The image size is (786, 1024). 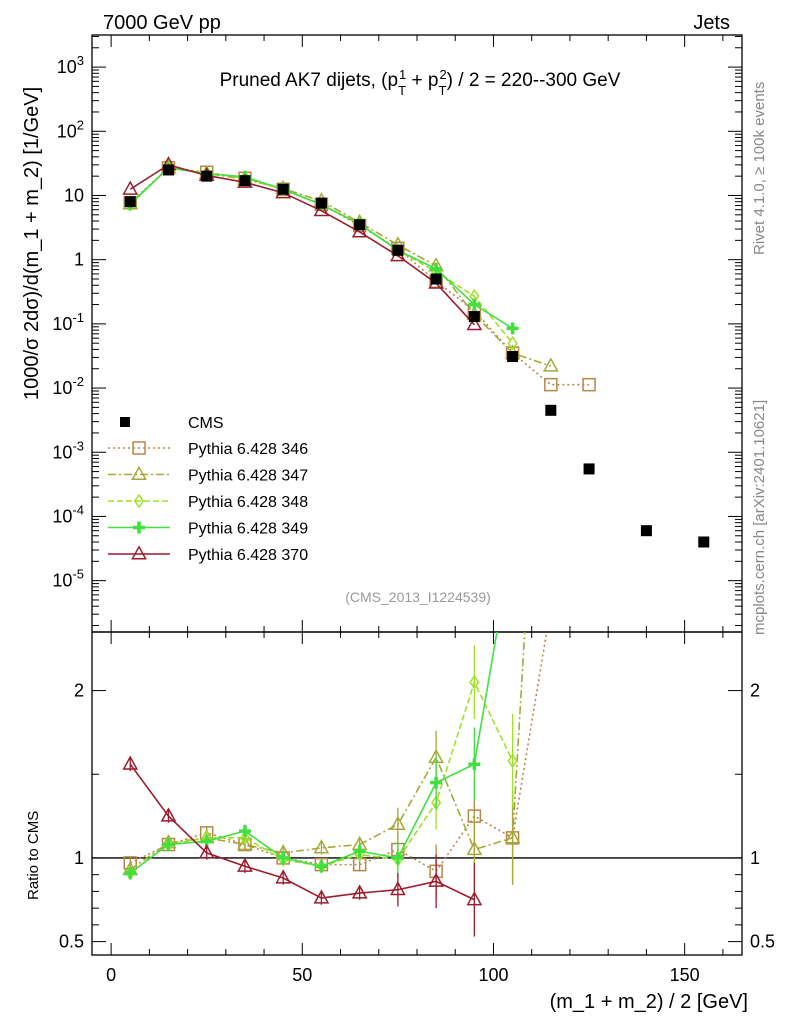 What do you see at coordinates (74, 195) in the screenshot?
I see `y-tick-label: 10` at bounding box center [74, 195].